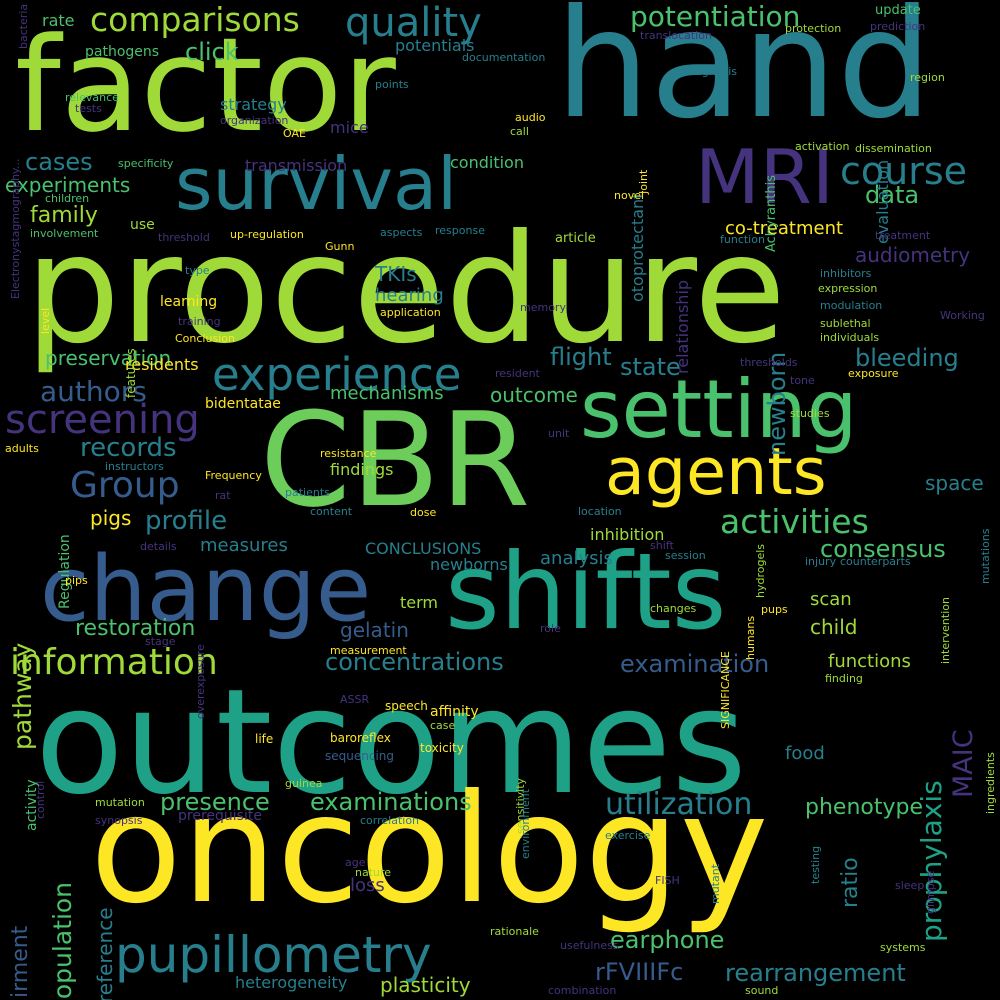 The width and height of the screenshot is (1000, 1000). Describe the element at coordinates (223, 495) in the screenshot. I see `word: rat` at that location.